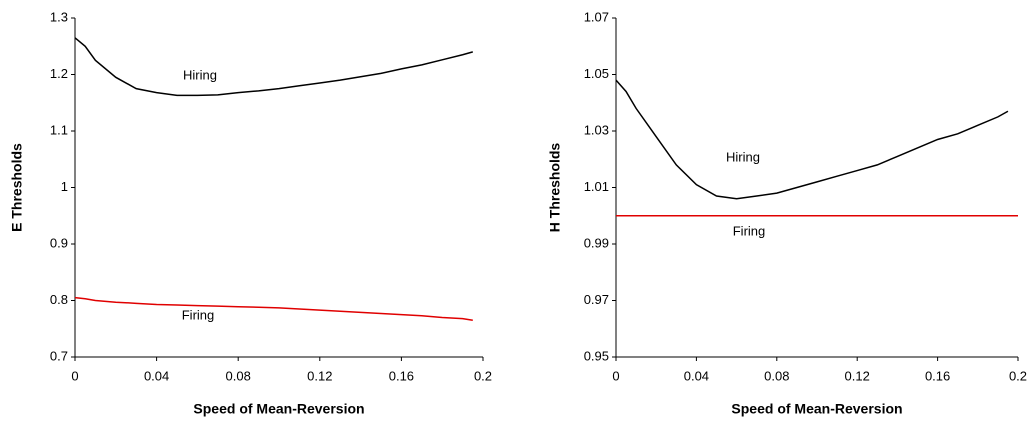  I want to click on y-tick-label: 0.97, so click(596, 299).